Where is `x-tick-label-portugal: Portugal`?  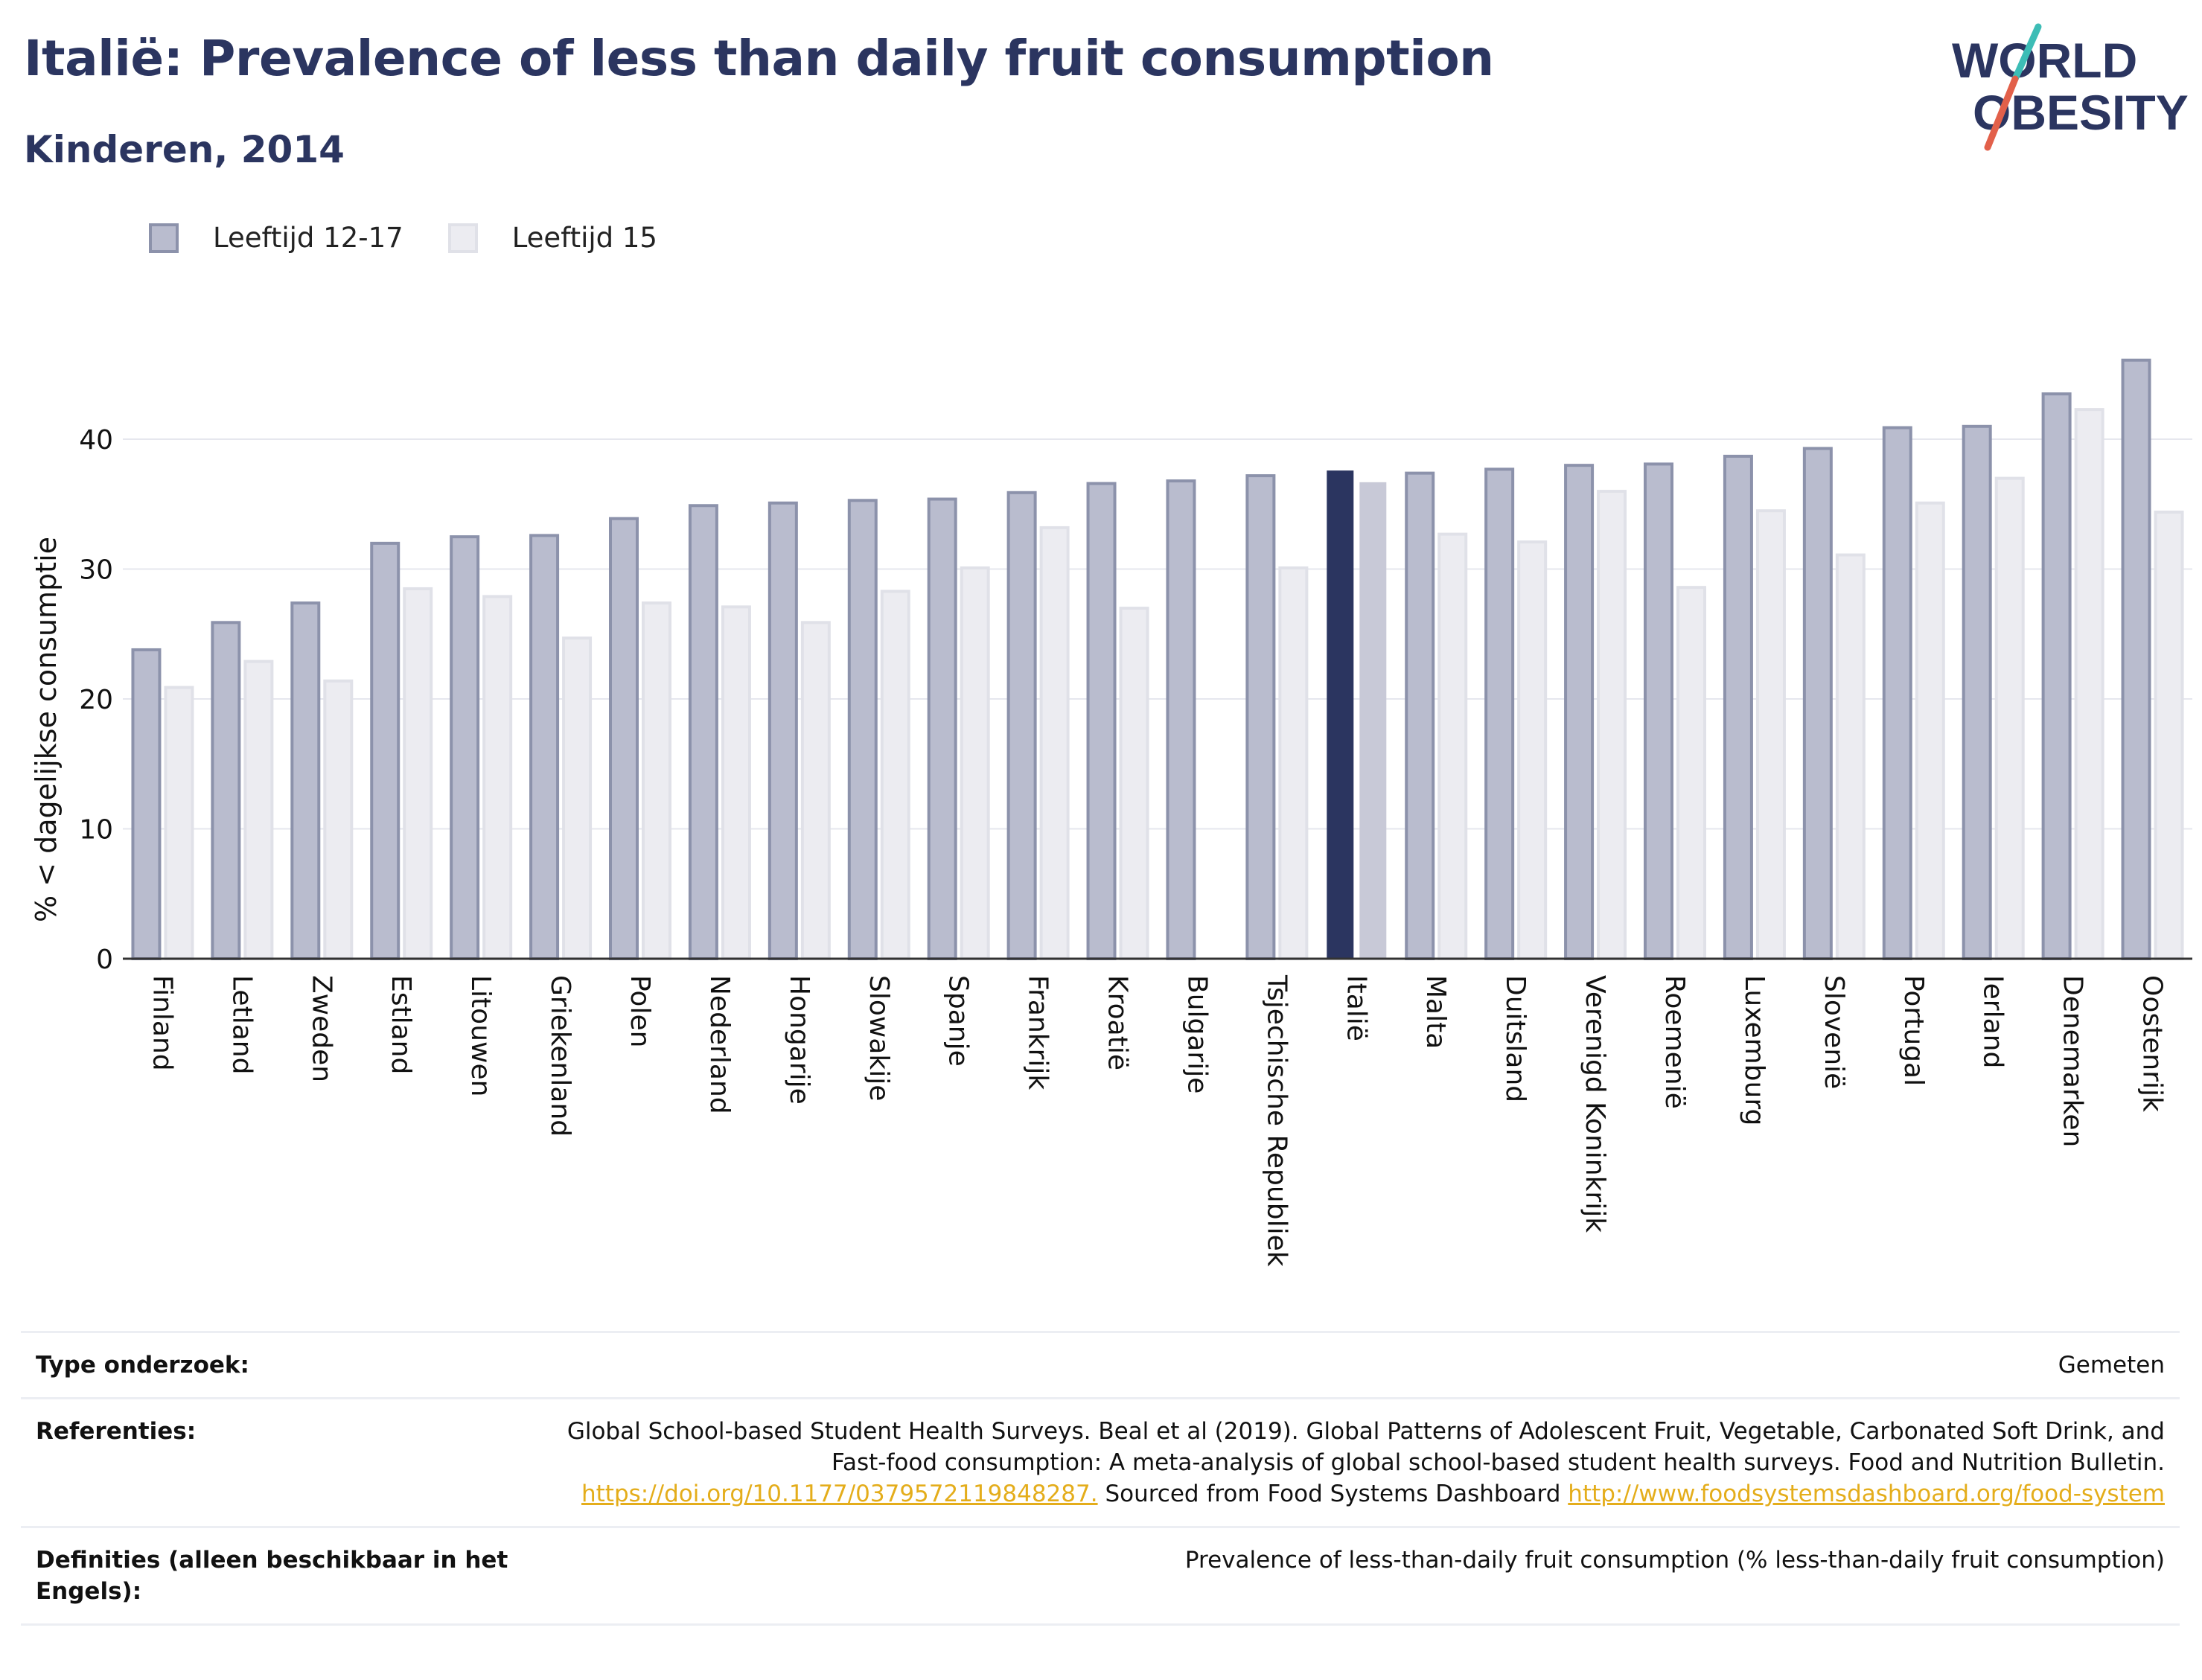 x-tick-label-portugal: Portugal is located at coordinates (1913, 1030).